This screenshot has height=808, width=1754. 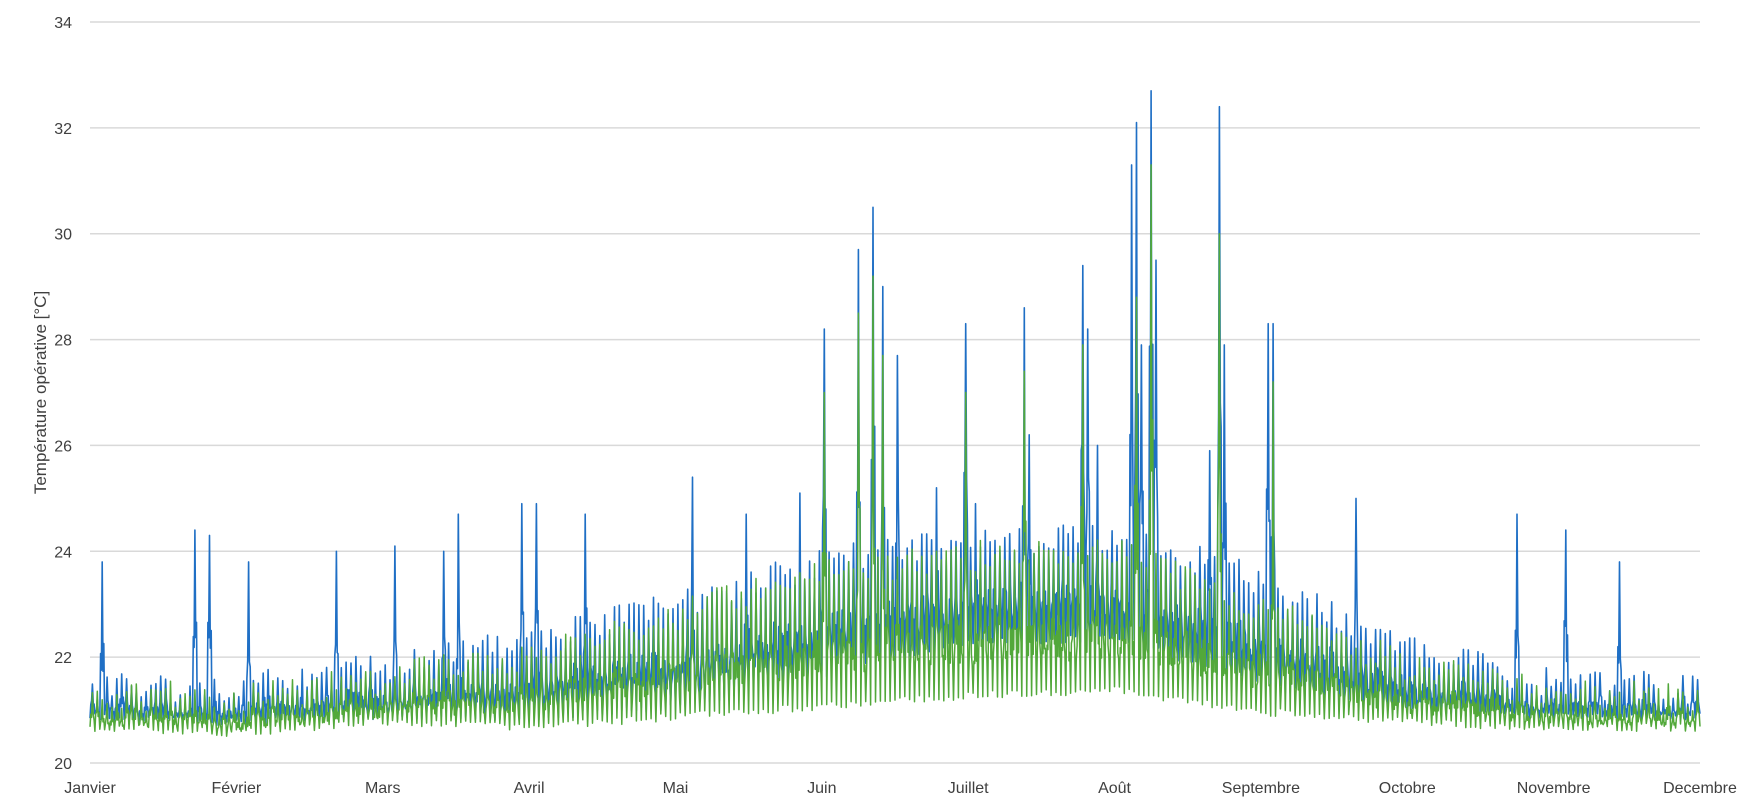 I want to click on x-tick-label: Mars, so click(x=383, y=788).